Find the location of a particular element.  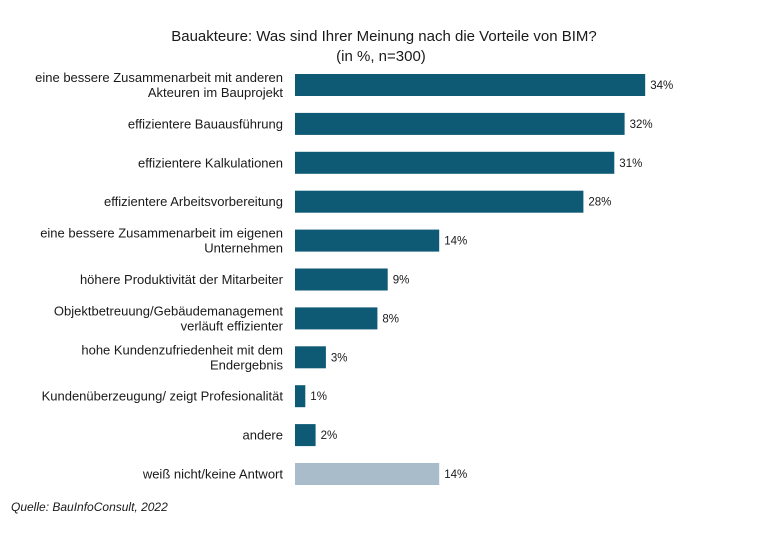

value-label-9: 2% is located at coordinates (329, 436).